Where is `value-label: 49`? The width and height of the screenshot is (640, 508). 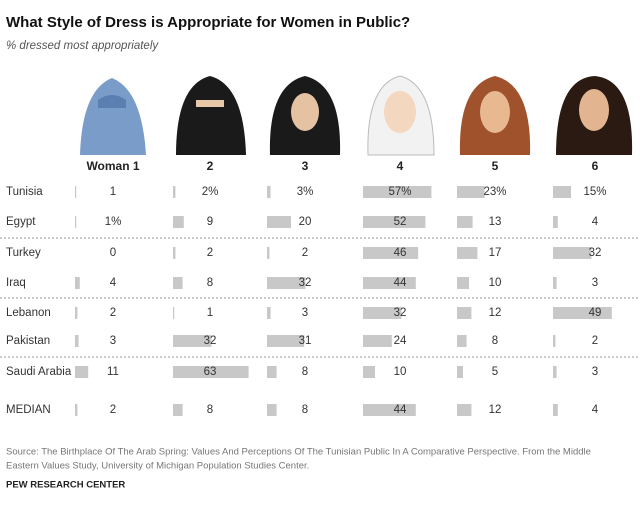 value-label: 49 is located at coordinates (595, 313).